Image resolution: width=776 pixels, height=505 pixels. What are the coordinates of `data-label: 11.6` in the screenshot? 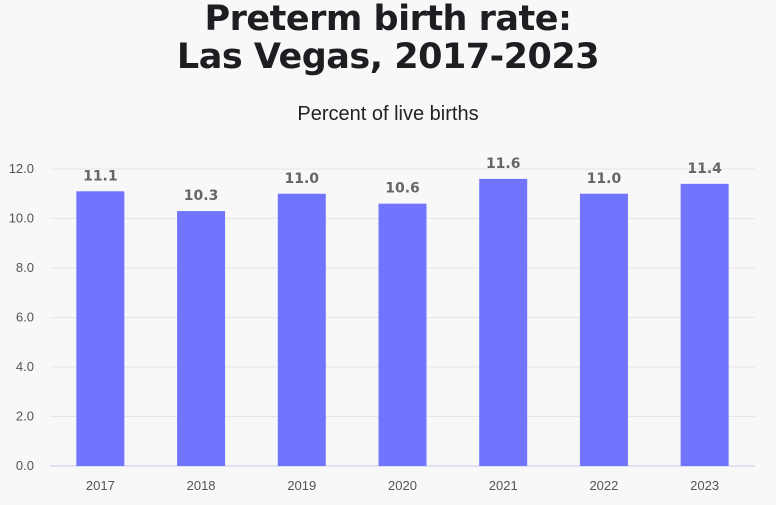 It's located at (503, 164).